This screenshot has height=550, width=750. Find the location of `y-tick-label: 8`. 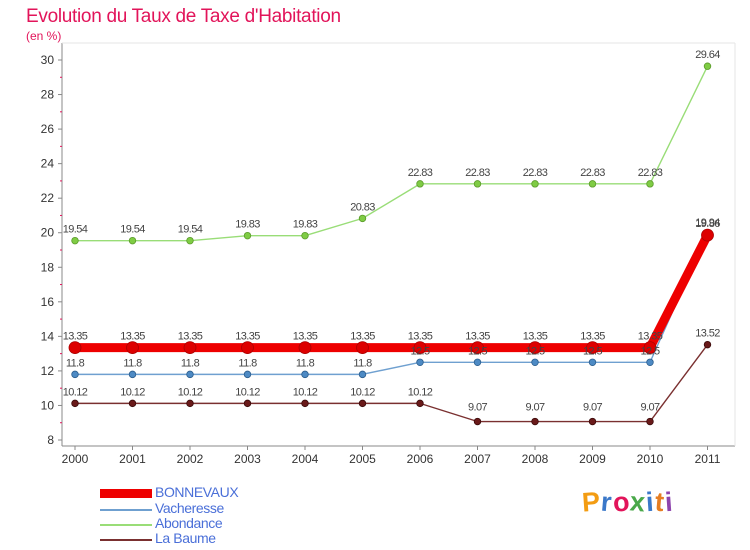

y-tick-label: 8 is located at coordinates (50, 440).